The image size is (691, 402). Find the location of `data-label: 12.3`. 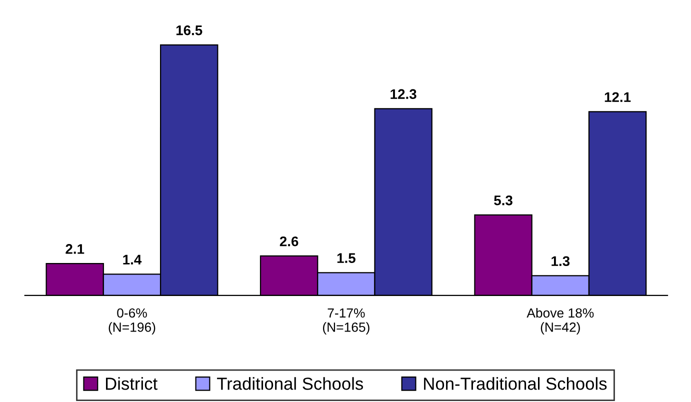

data-label: 12.3 is located at coordinates (403, 94).